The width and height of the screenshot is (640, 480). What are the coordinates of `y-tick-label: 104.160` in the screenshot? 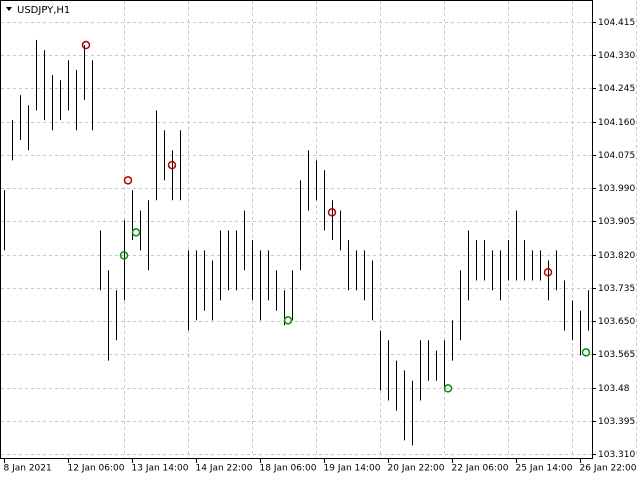 It's located at (616, 123).